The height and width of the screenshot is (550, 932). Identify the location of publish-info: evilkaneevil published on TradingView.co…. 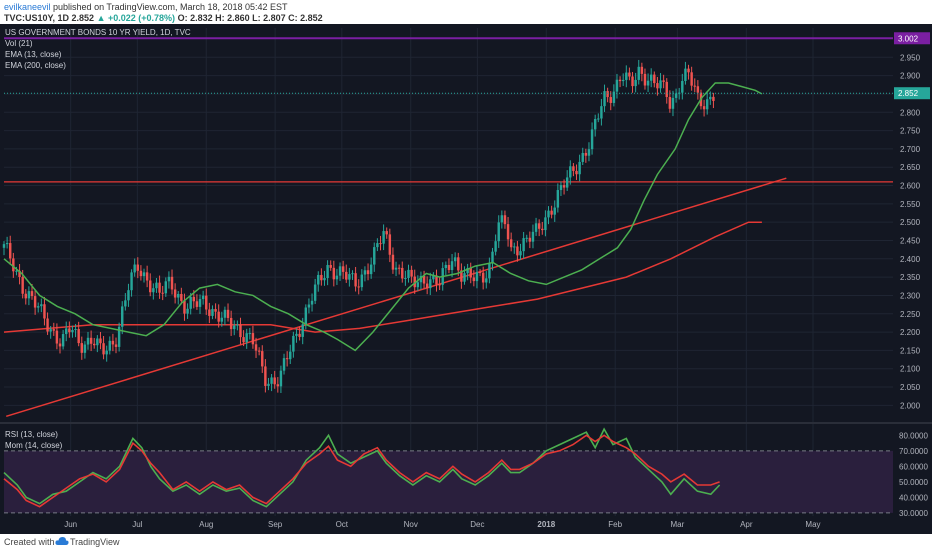
(146, 7).